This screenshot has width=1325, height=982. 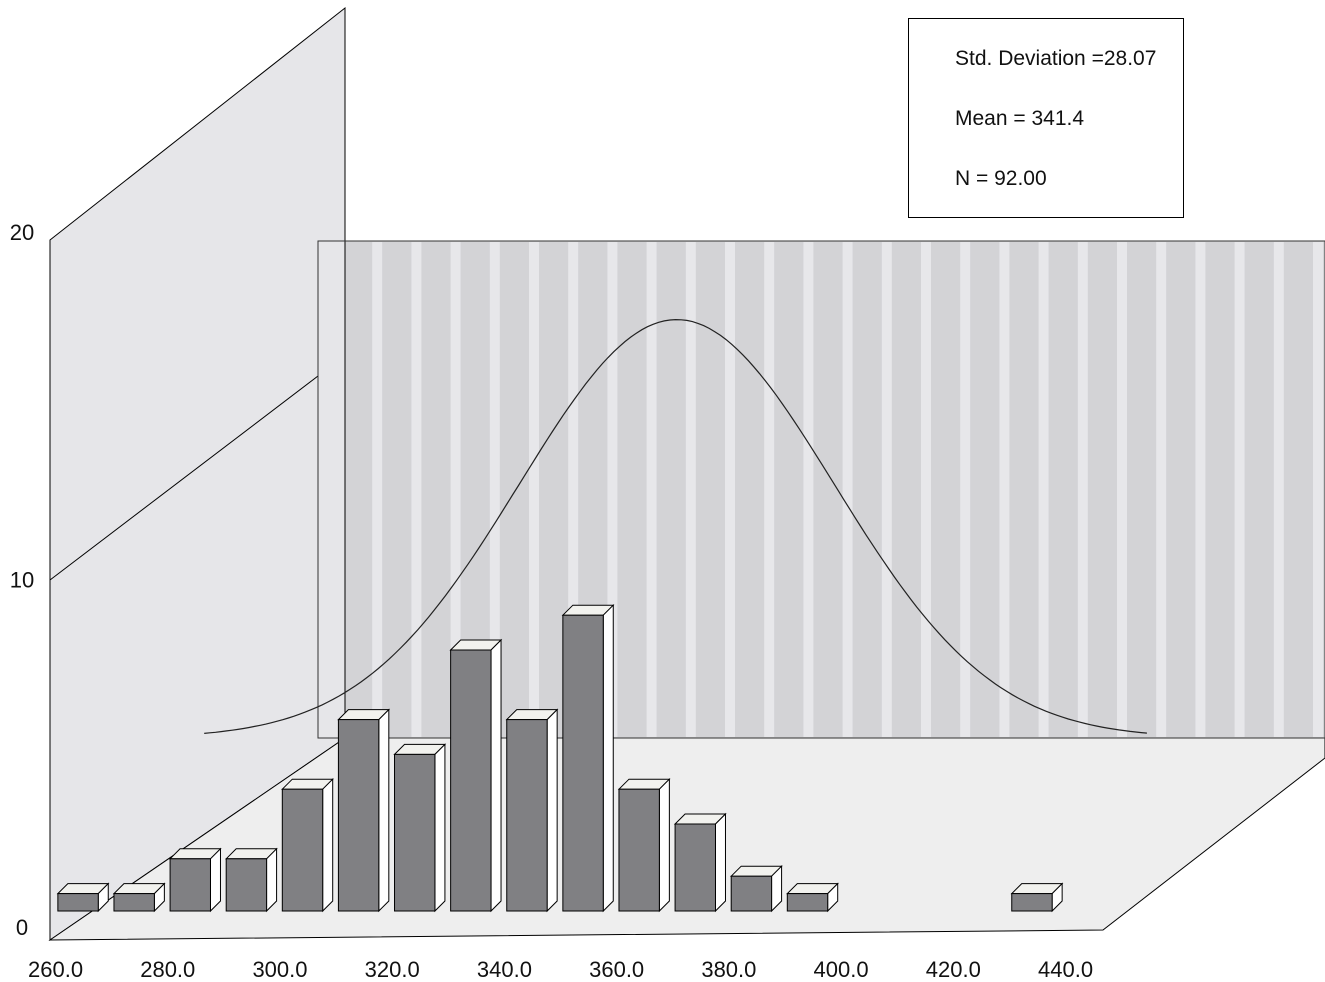 I want to click on x-tick-label: 300.0, so click(x=279, y=969).